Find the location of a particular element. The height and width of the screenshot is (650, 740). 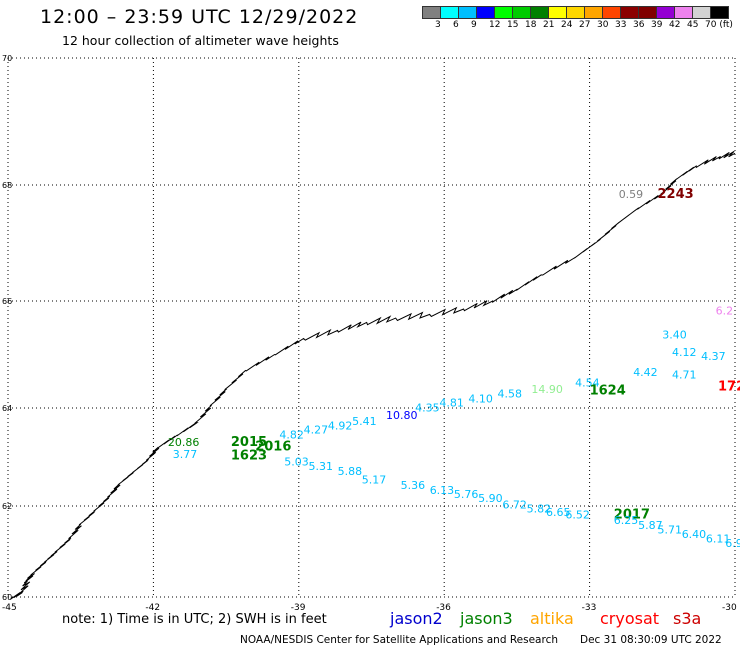

color-legend-labels: 3 6 9 12 15 18 21 24 27 30 33 36 39 42 45 70 (ft) is located at coordinates (581, 27).